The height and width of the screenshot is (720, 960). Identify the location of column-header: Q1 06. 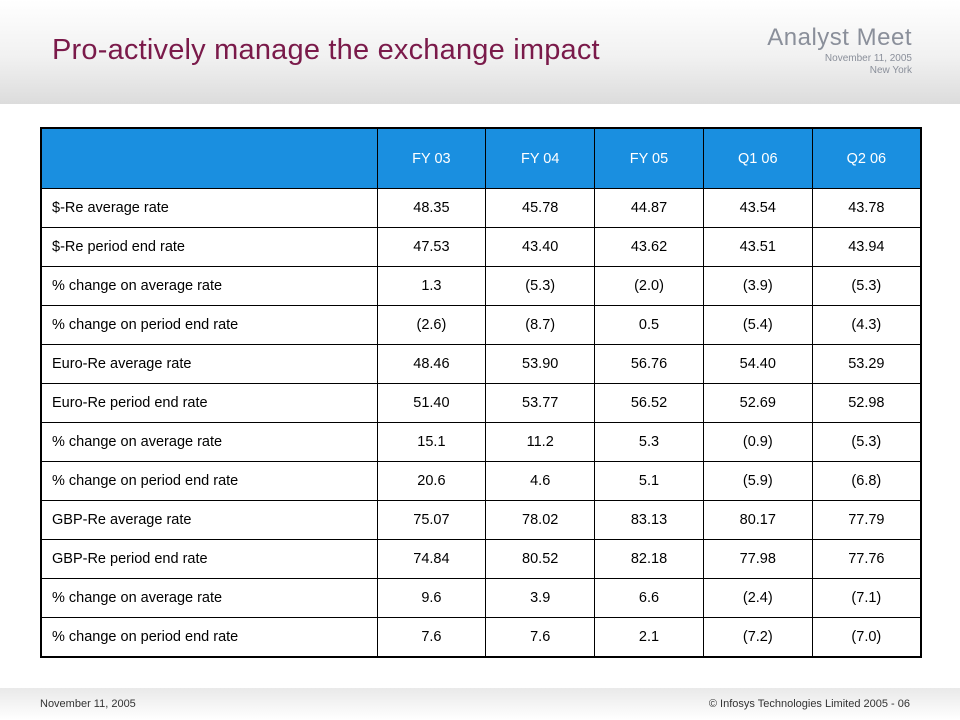
(757, 158).